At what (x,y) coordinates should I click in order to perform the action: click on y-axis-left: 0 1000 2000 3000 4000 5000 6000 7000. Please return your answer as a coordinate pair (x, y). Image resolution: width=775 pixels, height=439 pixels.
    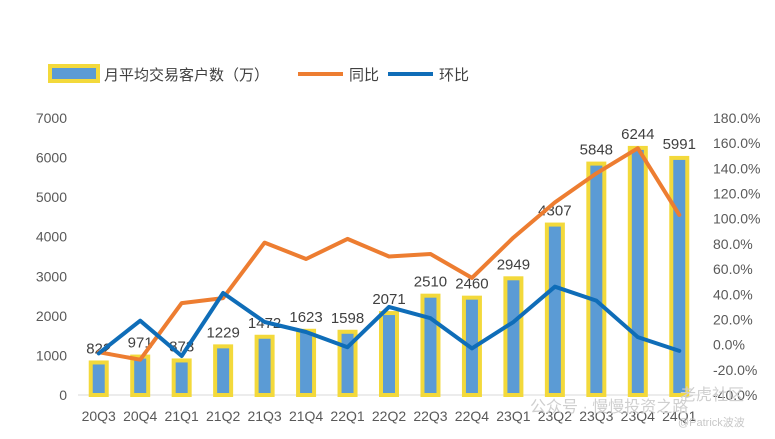
    Looking at the image, I should click on (51, 256).